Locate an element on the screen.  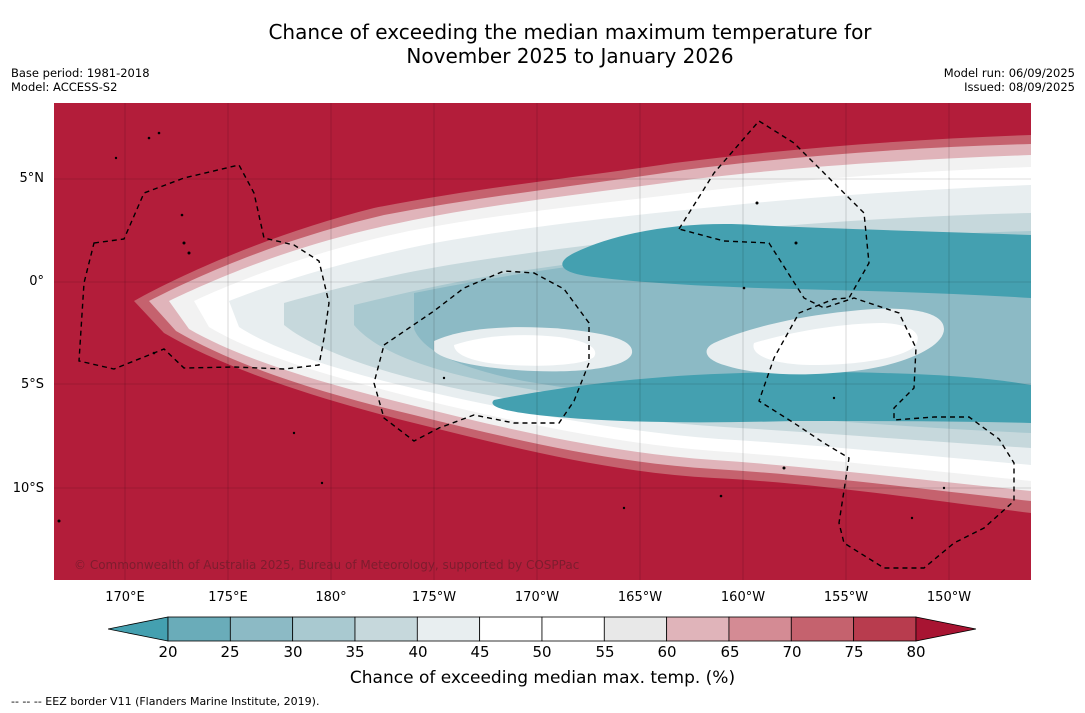
cb-tick-45: 45 is located at coordinates (480, 652).